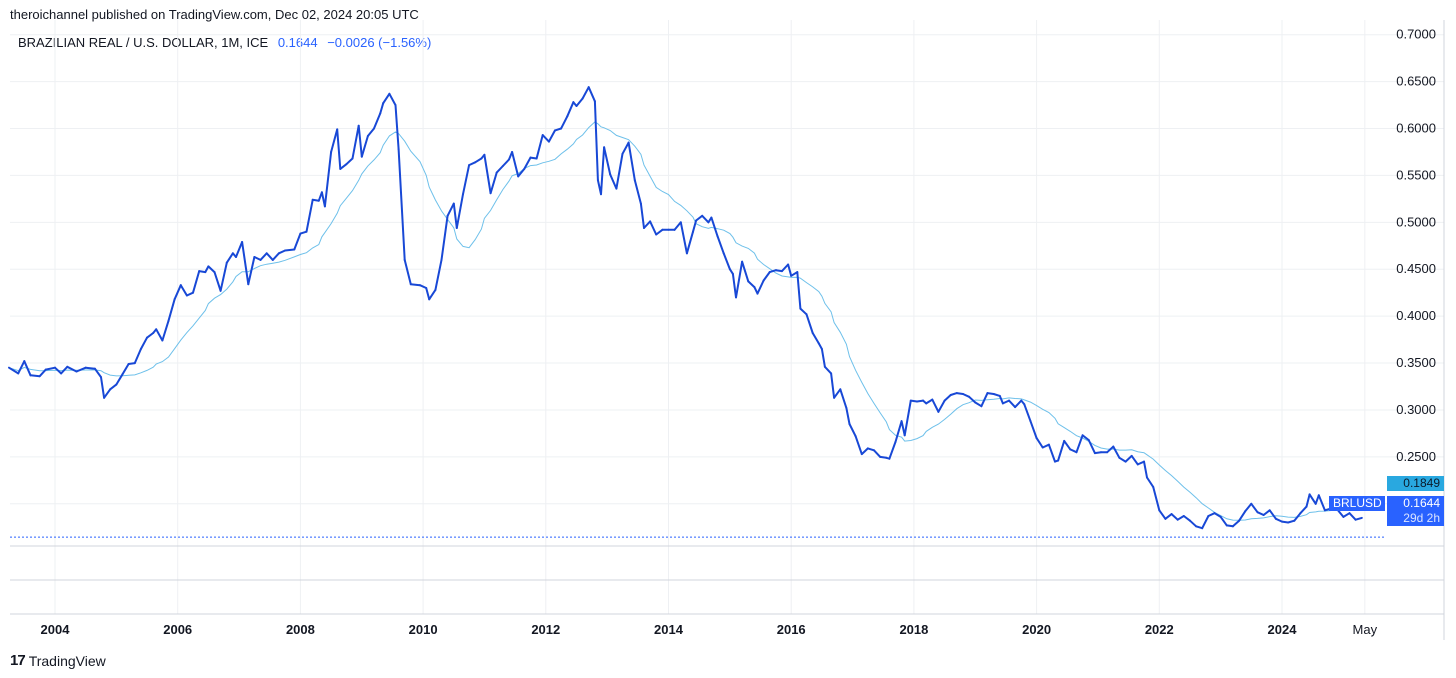  Describe the element at coordinates (1416, 315) in the screenshot. I see `y-tick-label: 0.4000` at that location.